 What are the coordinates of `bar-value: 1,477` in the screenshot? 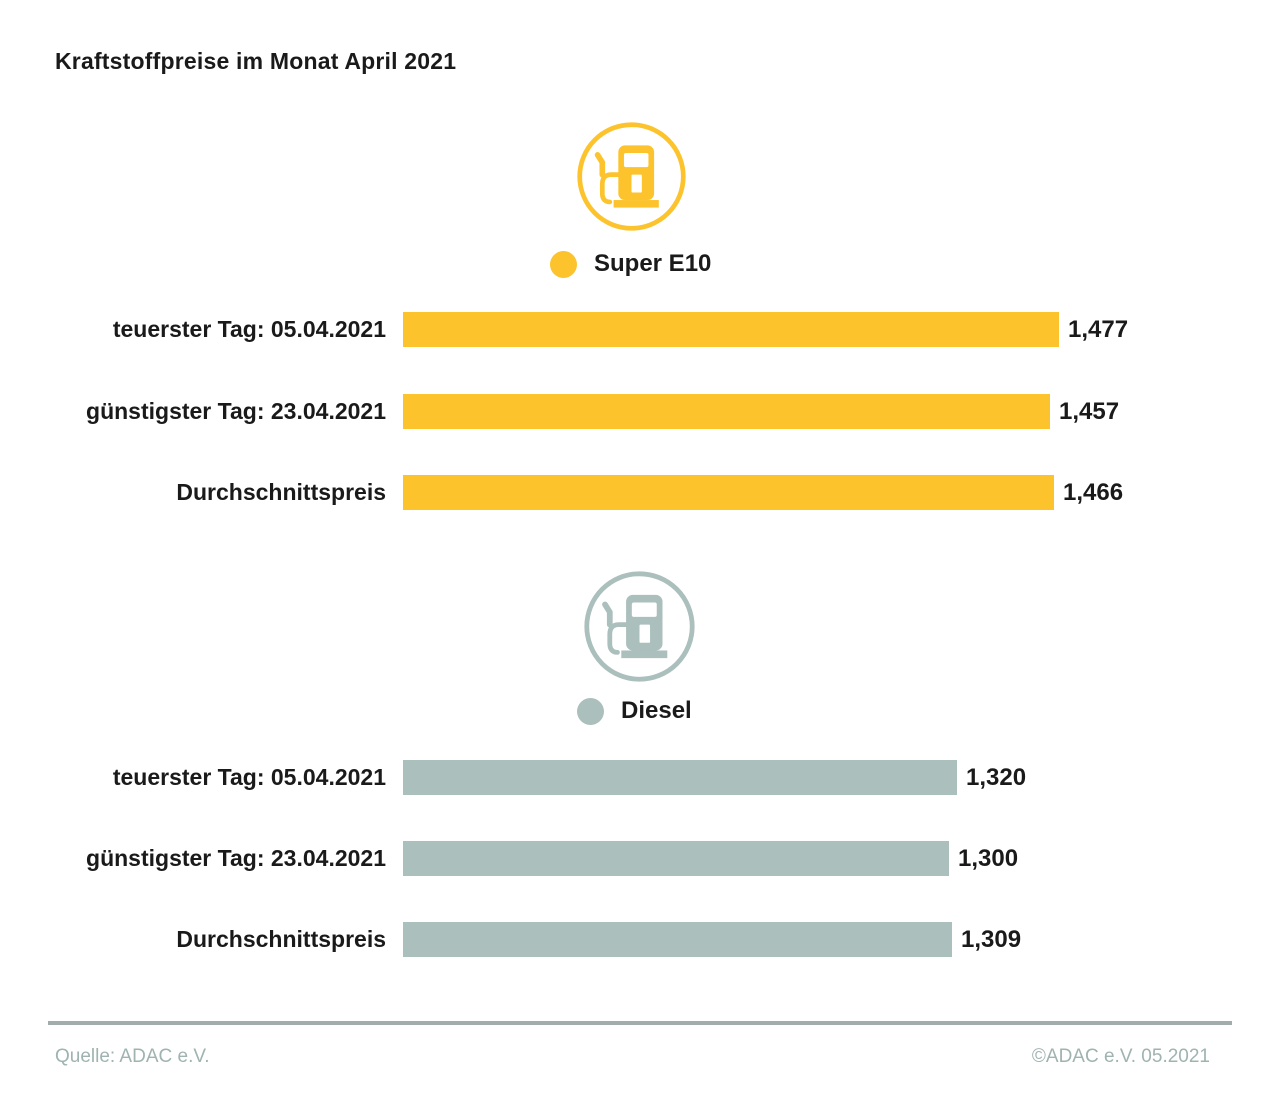 It's located at (1098, 329).